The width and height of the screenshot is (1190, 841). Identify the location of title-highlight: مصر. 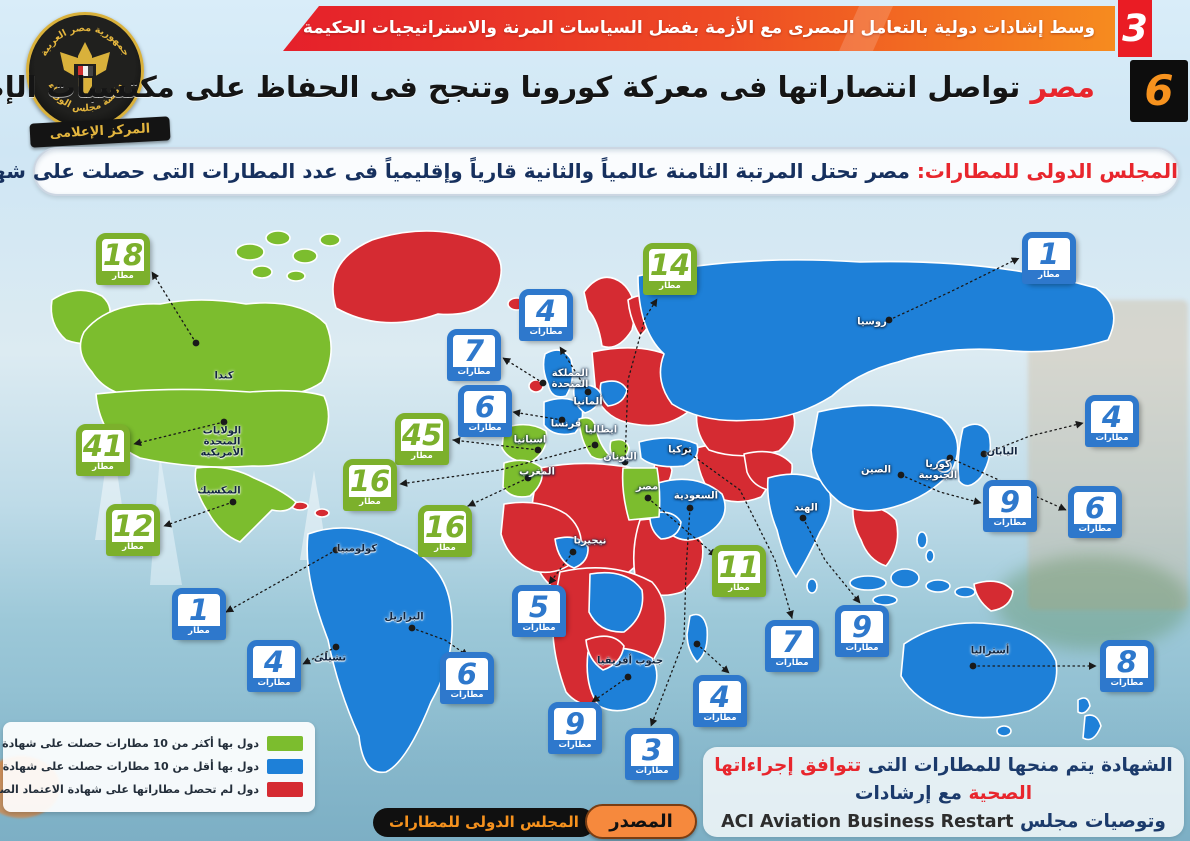
(1062, 87).